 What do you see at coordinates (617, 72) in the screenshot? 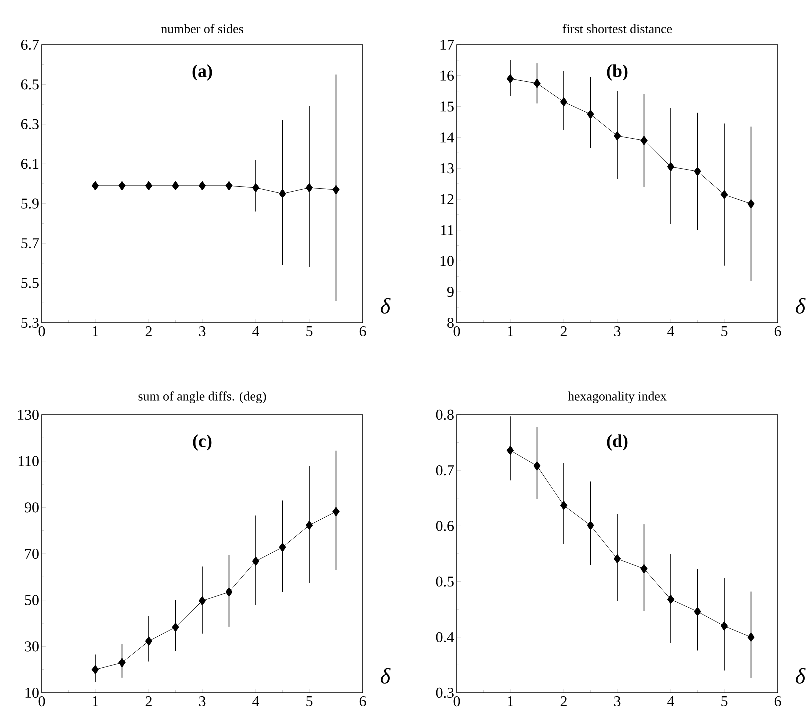
I see `annotation: (b)` at bounding box center [617, 72].